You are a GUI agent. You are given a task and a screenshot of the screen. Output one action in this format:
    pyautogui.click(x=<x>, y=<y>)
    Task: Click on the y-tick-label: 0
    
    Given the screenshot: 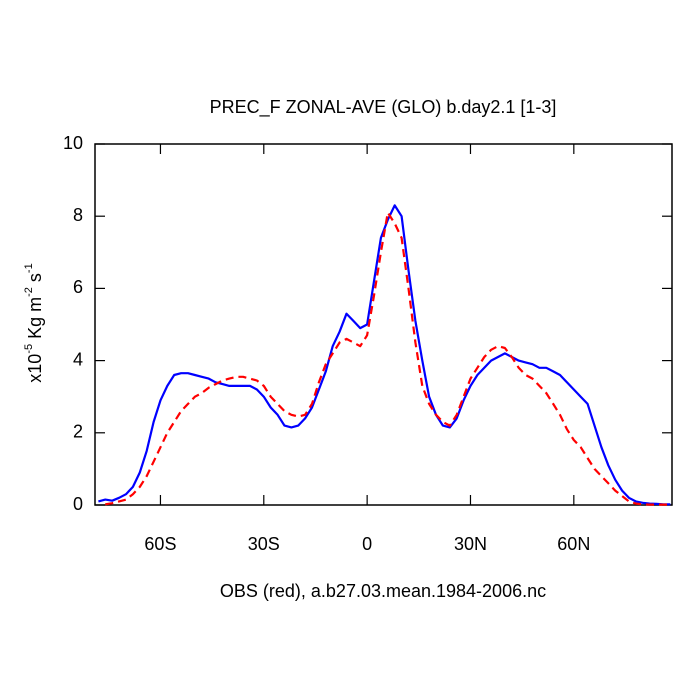 What is the action you would take?
    pyautogui.click(x=78, y=504)
    